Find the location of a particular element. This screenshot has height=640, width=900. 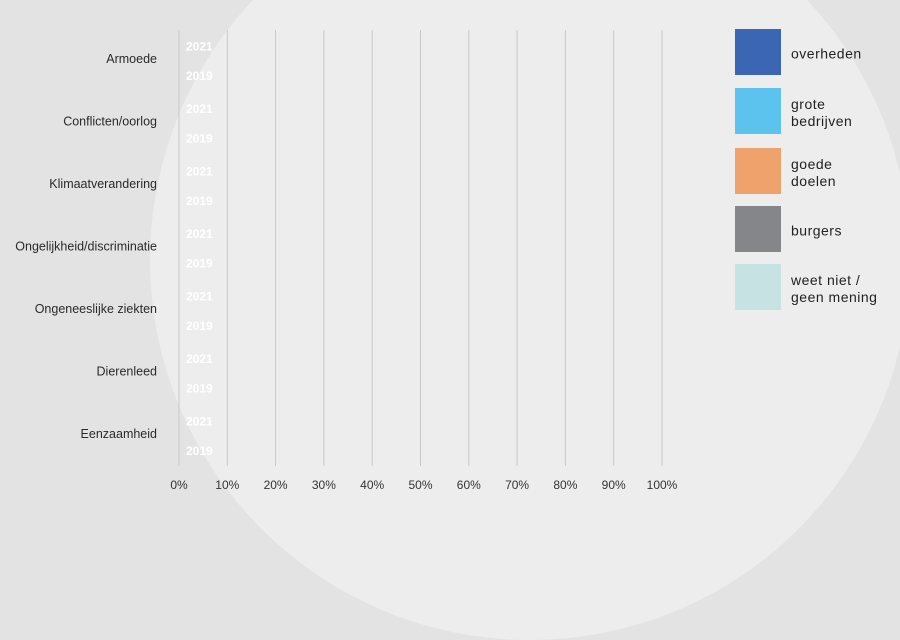

x-tick-label: 0% is located at coordinates (179, 485).